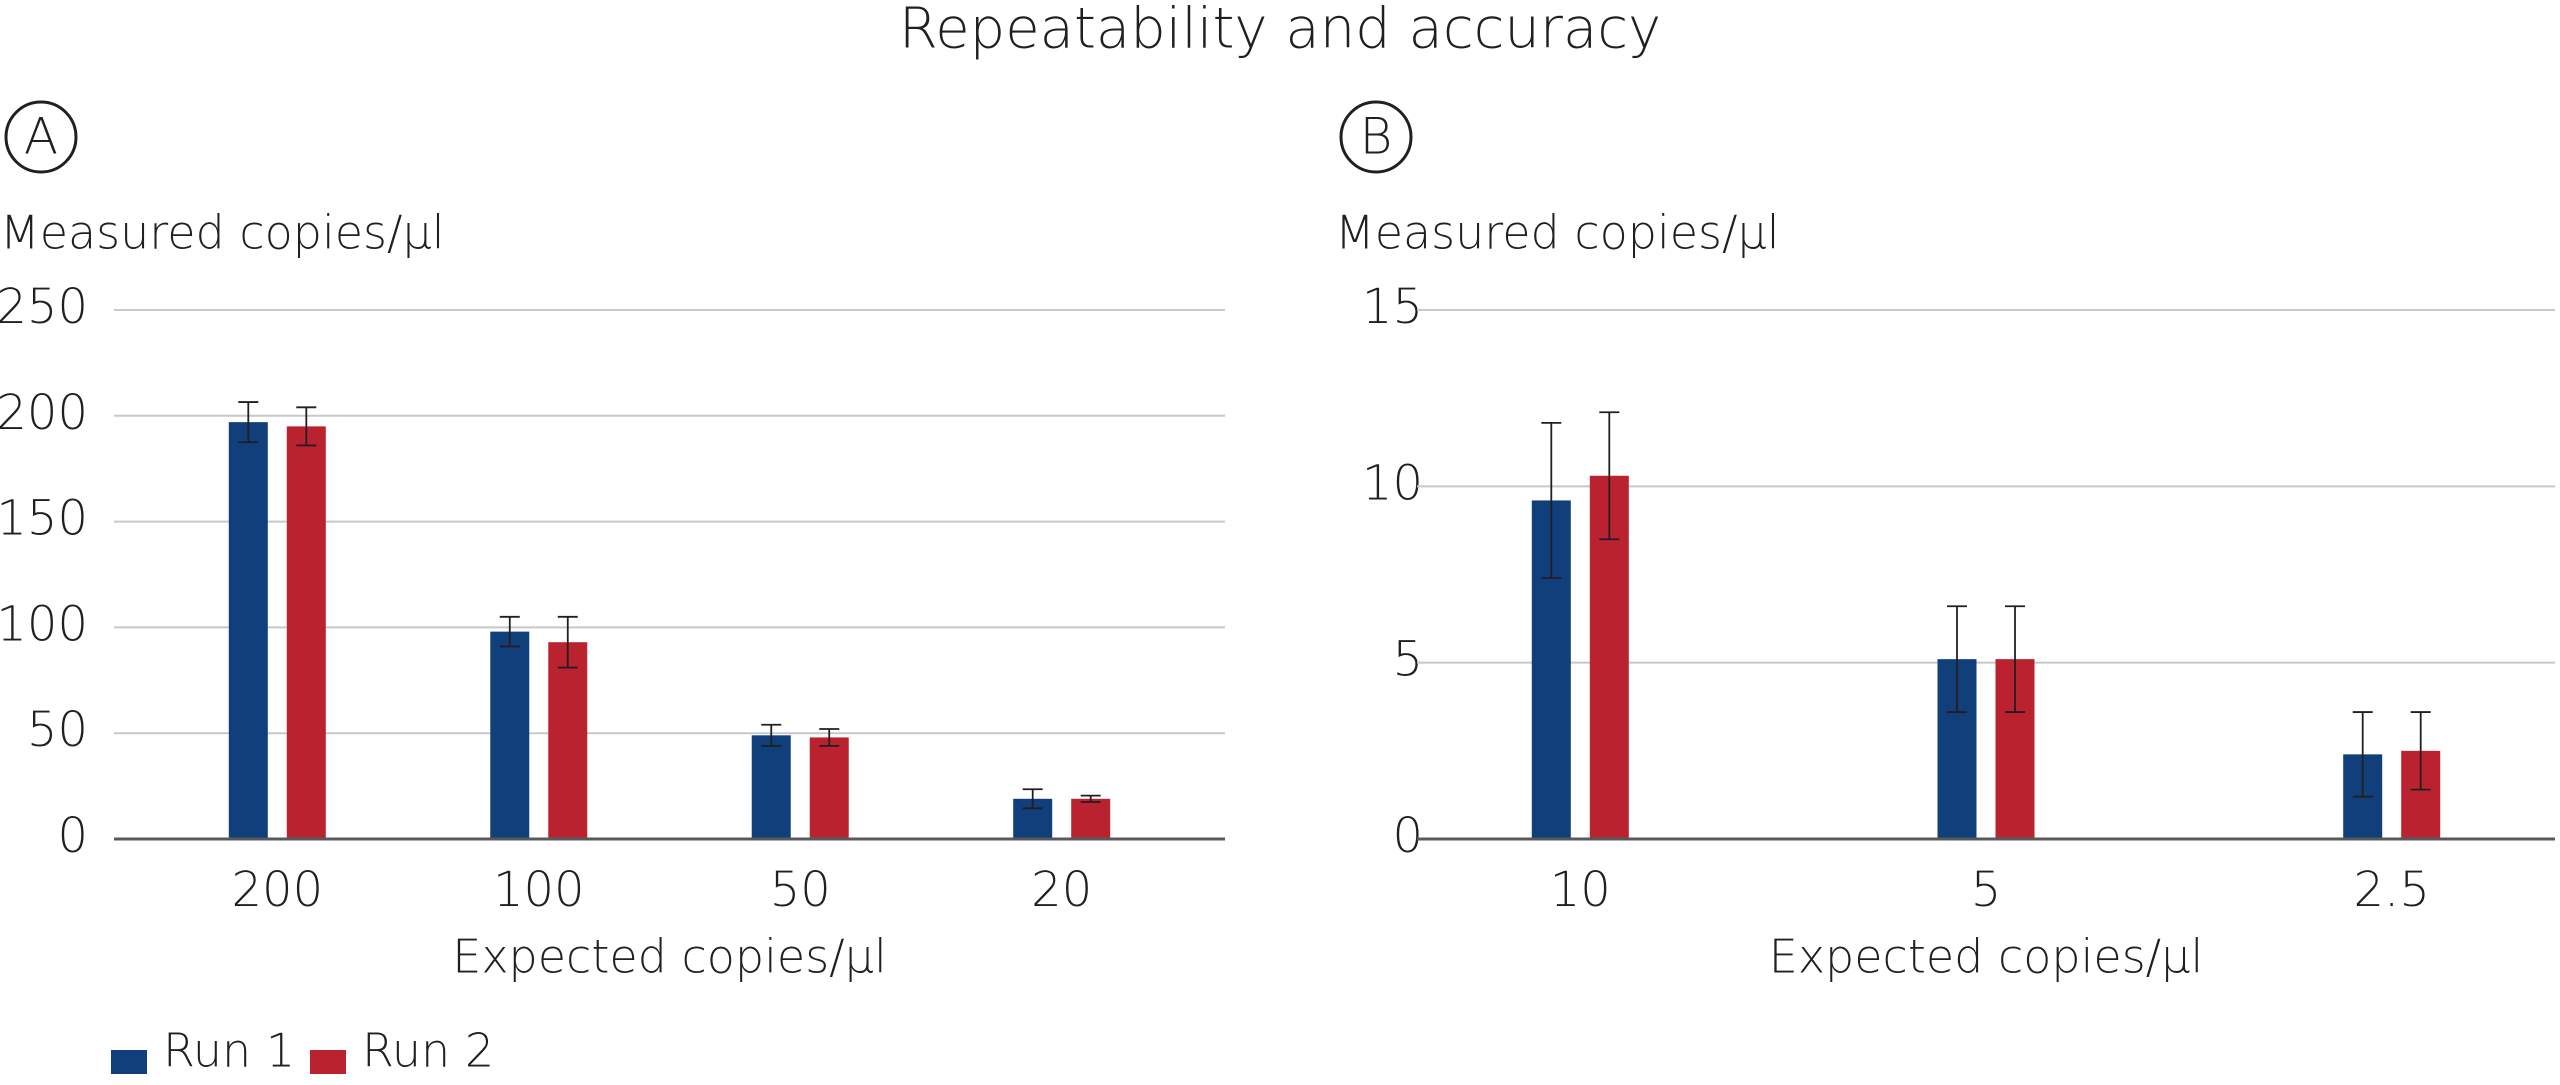  Describe the element at coordinates (277, 890) in the screenshot. I see `x-tick-label: 200` at that location.